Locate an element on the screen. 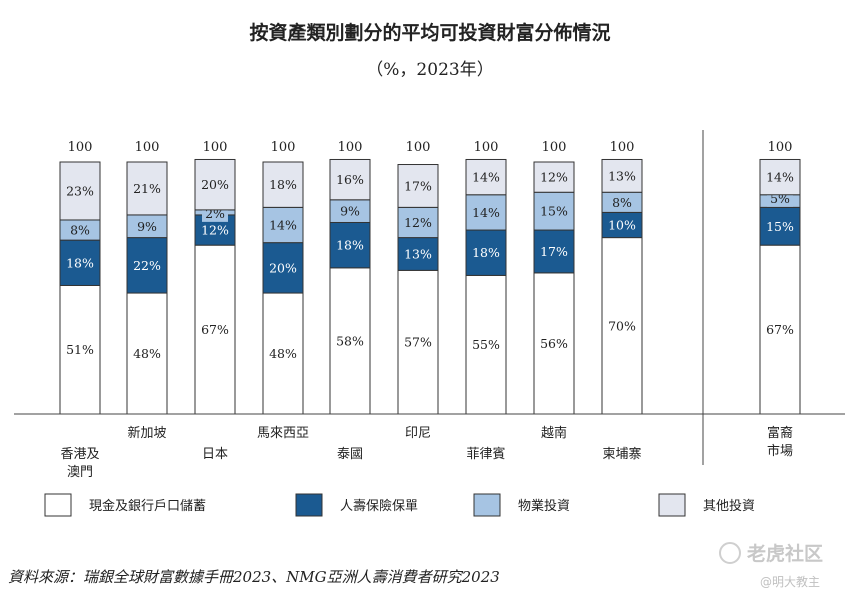 This screenshot has height=601, width=848. data-label-property: 15% is located at coordinates (554, 211).